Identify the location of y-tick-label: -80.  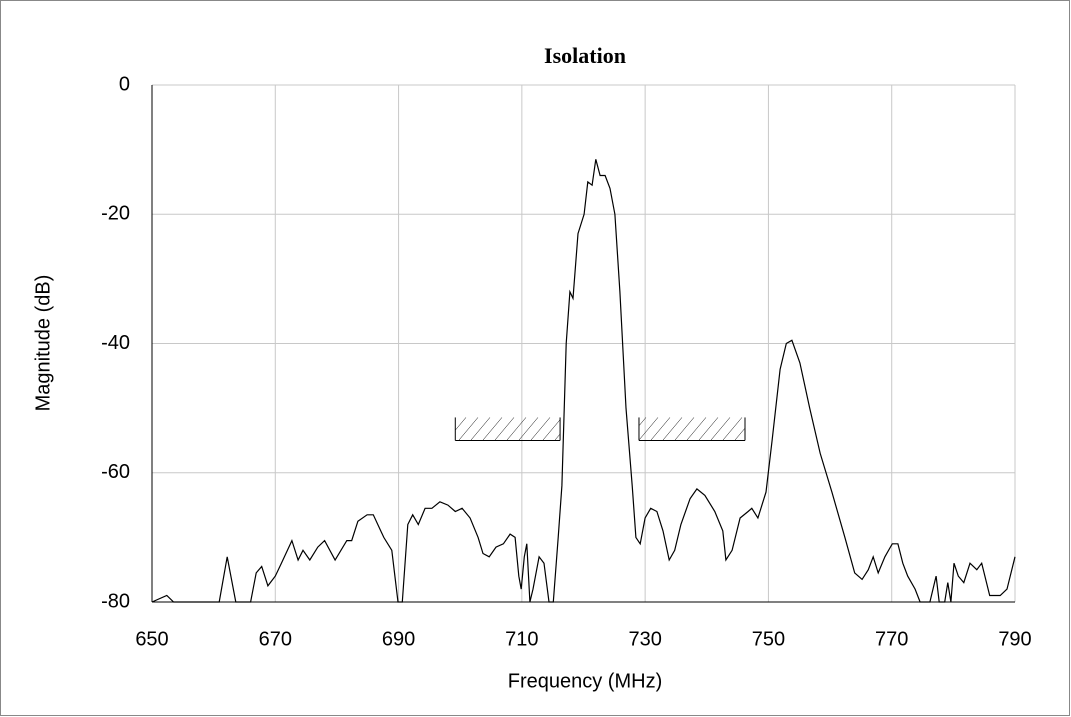
(115, 601).